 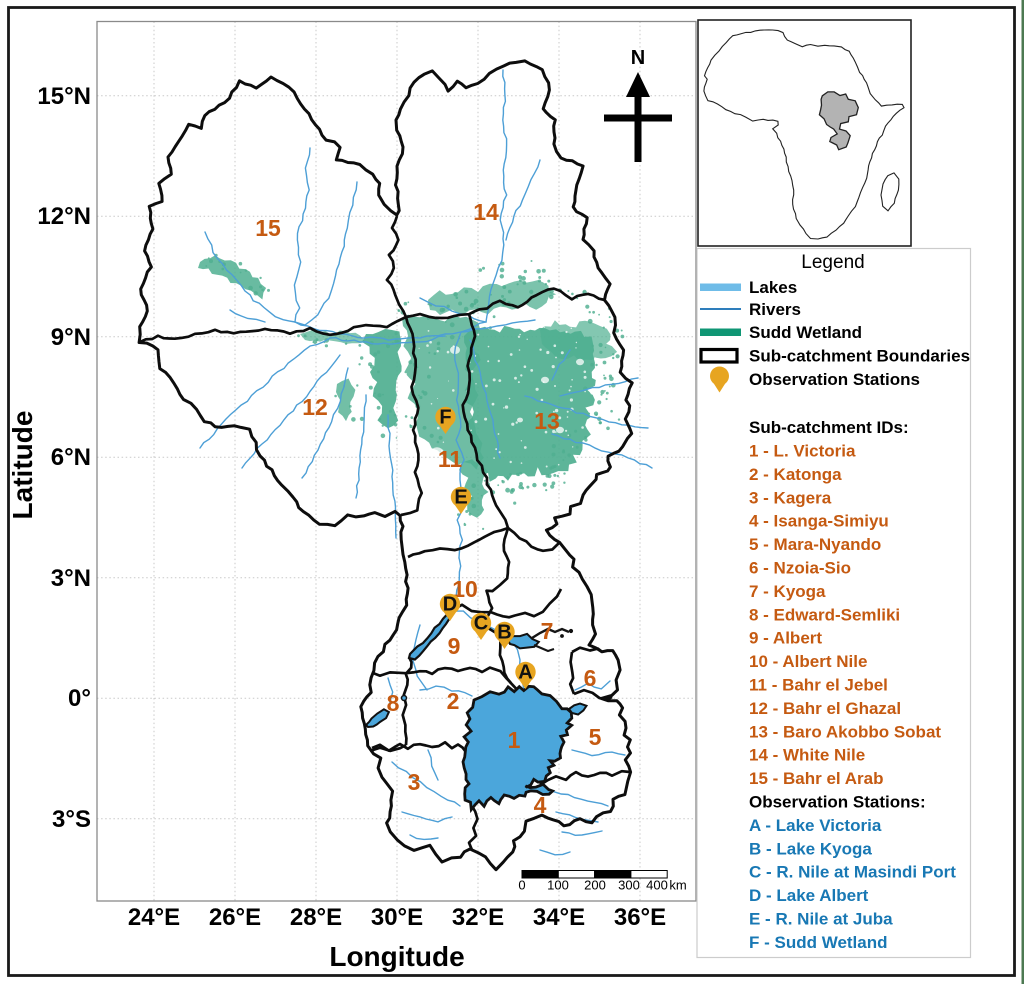 What do you see at coordinates (808, 661) in the screenshot?
I see `svg-text: 10 - Albert Nile` at bounding box center [808, 661].